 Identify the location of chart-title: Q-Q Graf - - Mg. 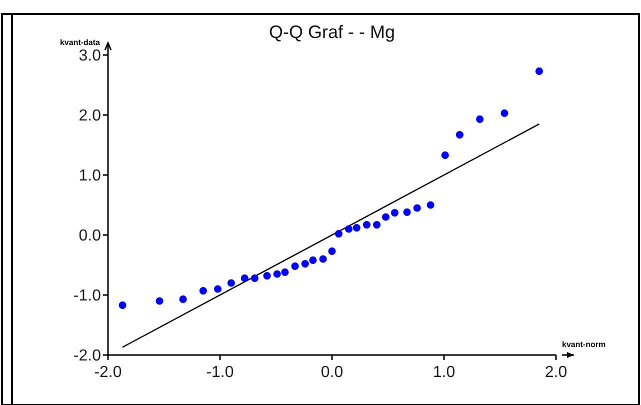
(332, 32).